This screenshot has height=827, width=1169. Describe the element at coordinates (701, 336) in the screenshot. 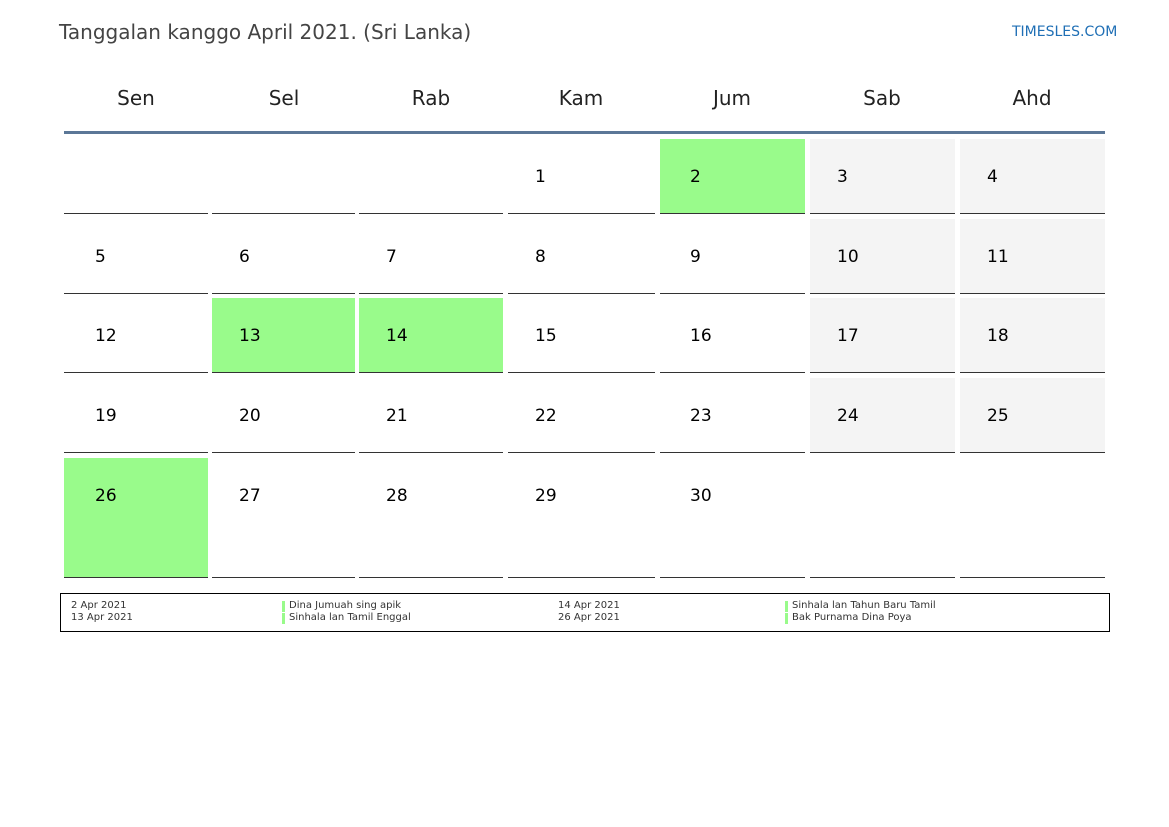

I see `day-number: 16` at that location.